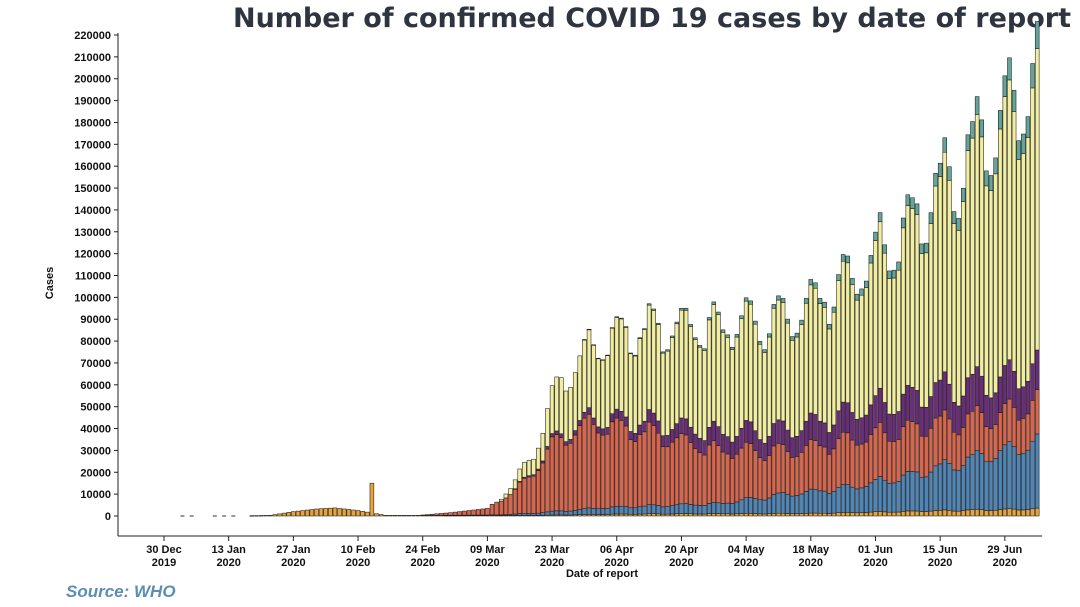 The width and height of the screenshot is (1080, 607). Describe the element at coordinates (92, 145) in the screenshot. I see `y-tick-label: 170000` at that location.